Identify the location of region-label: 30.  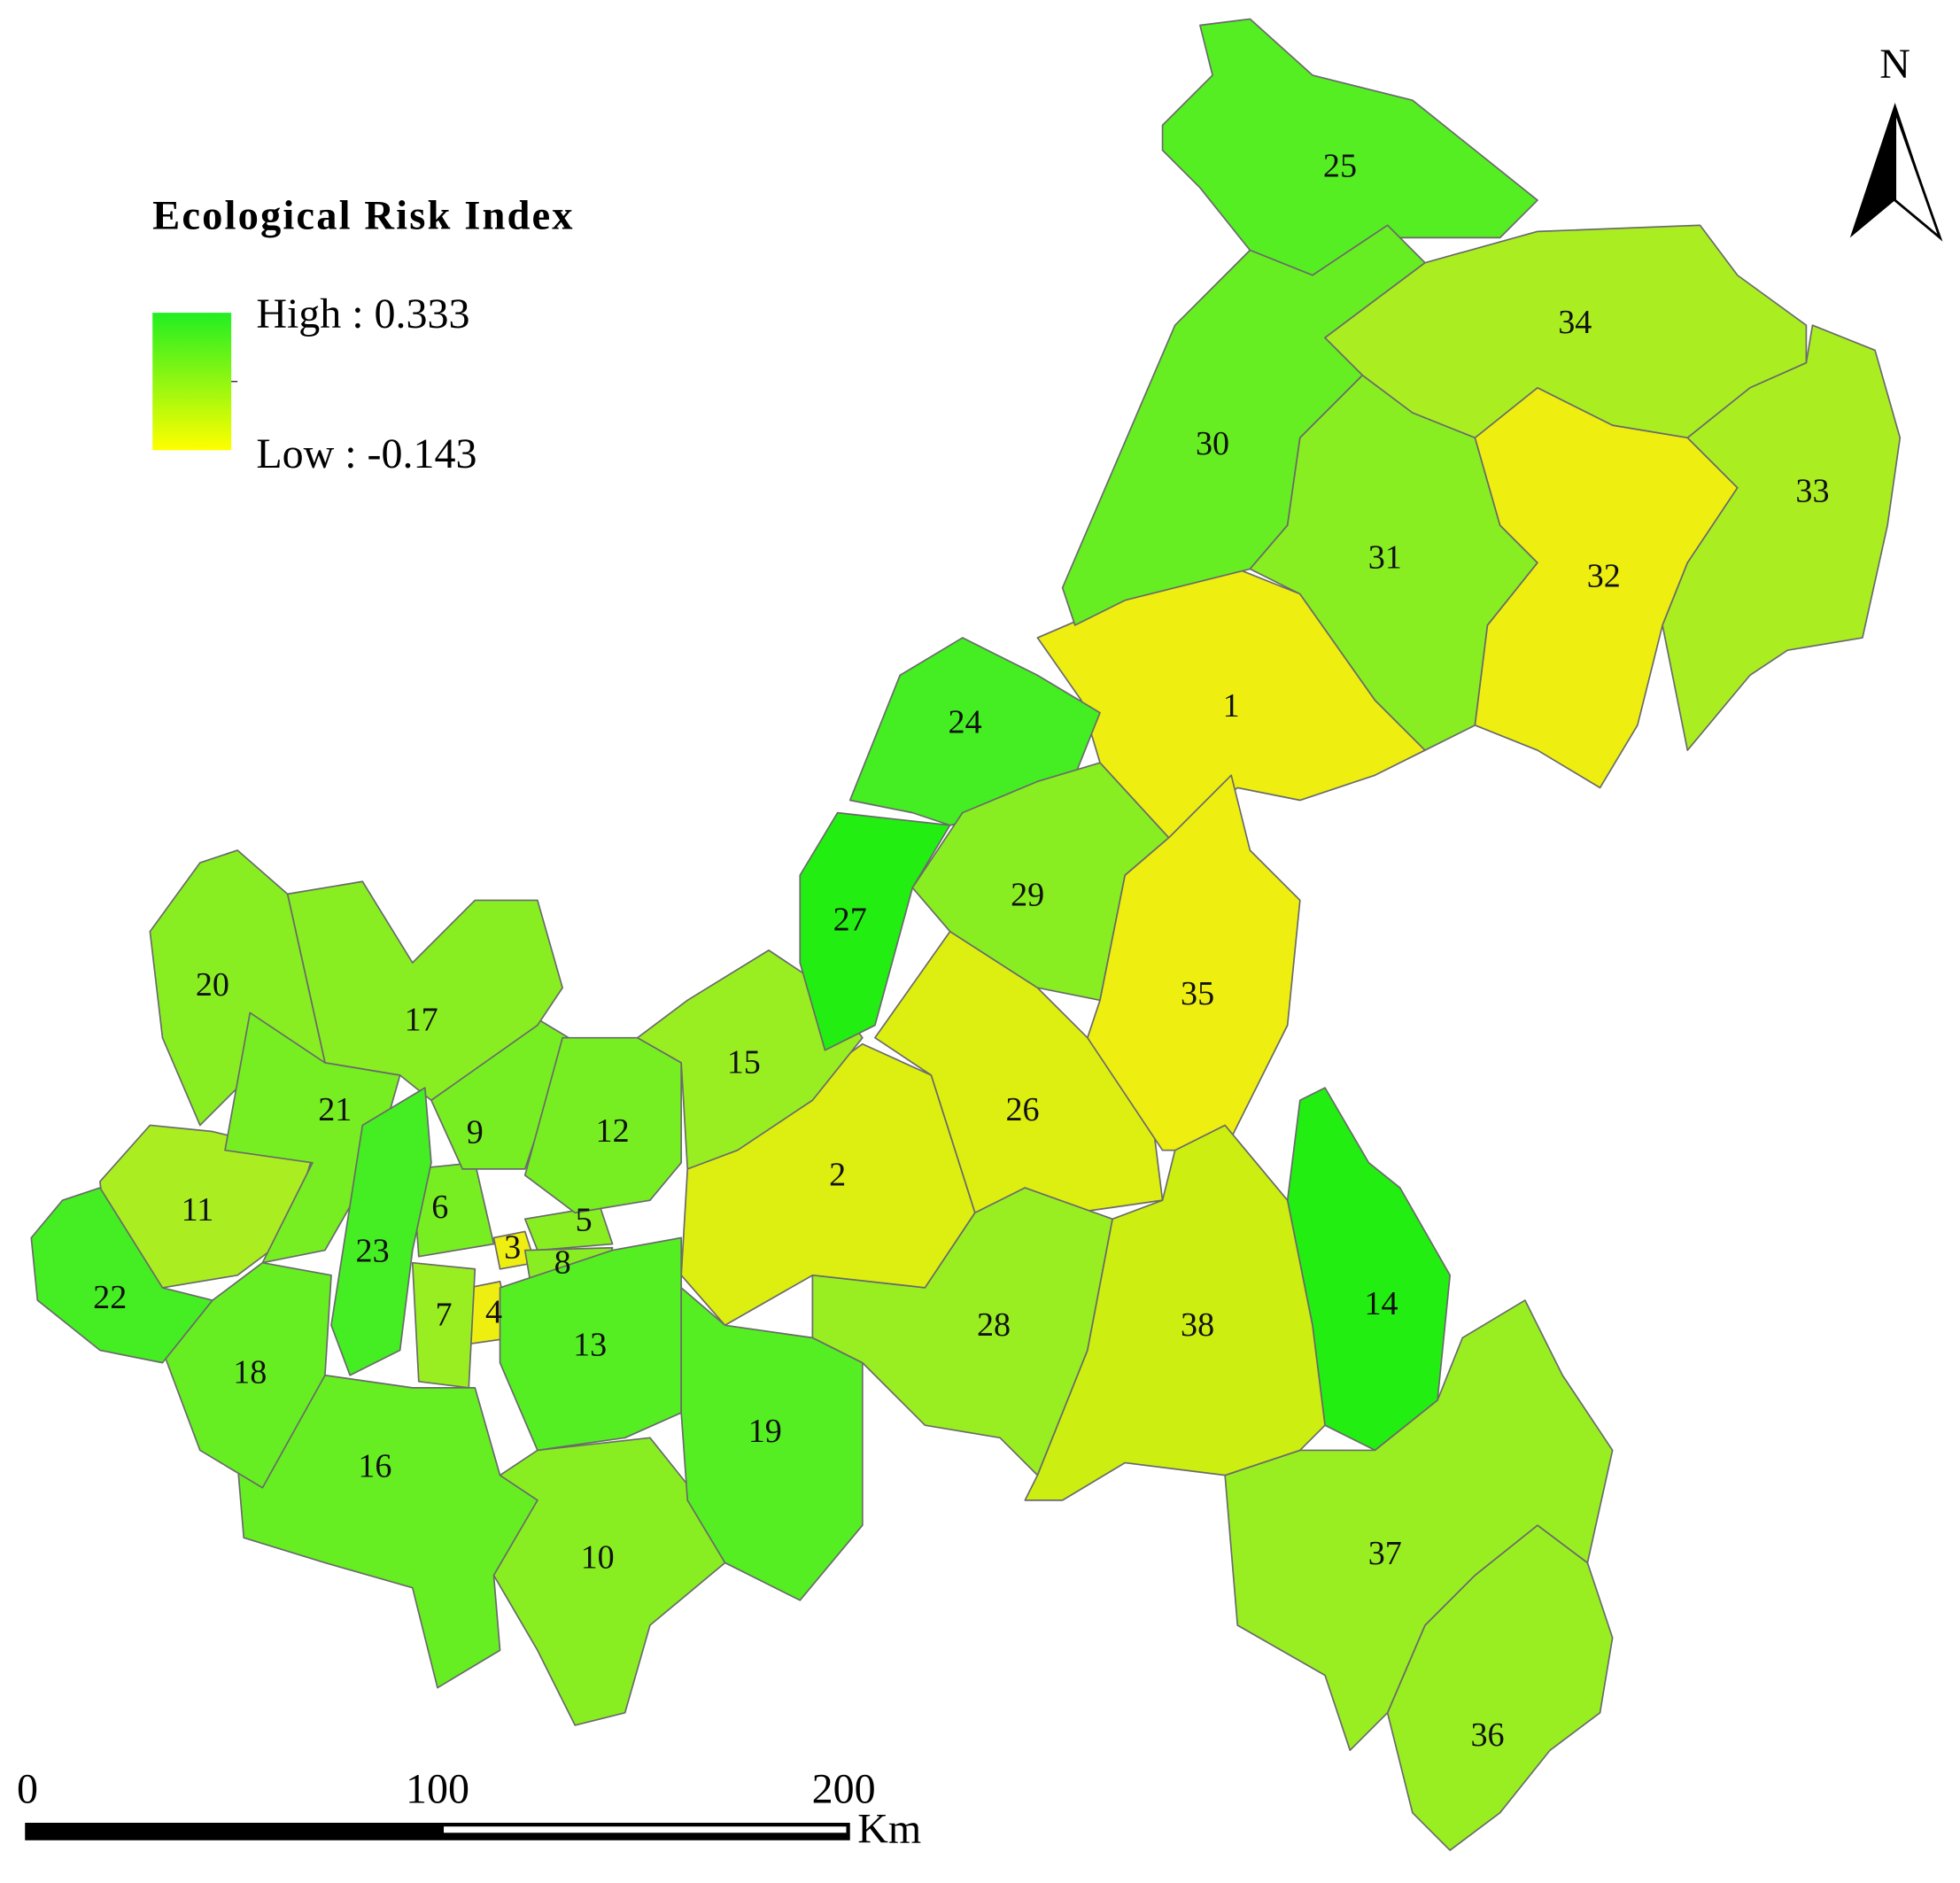
(1212, 443).